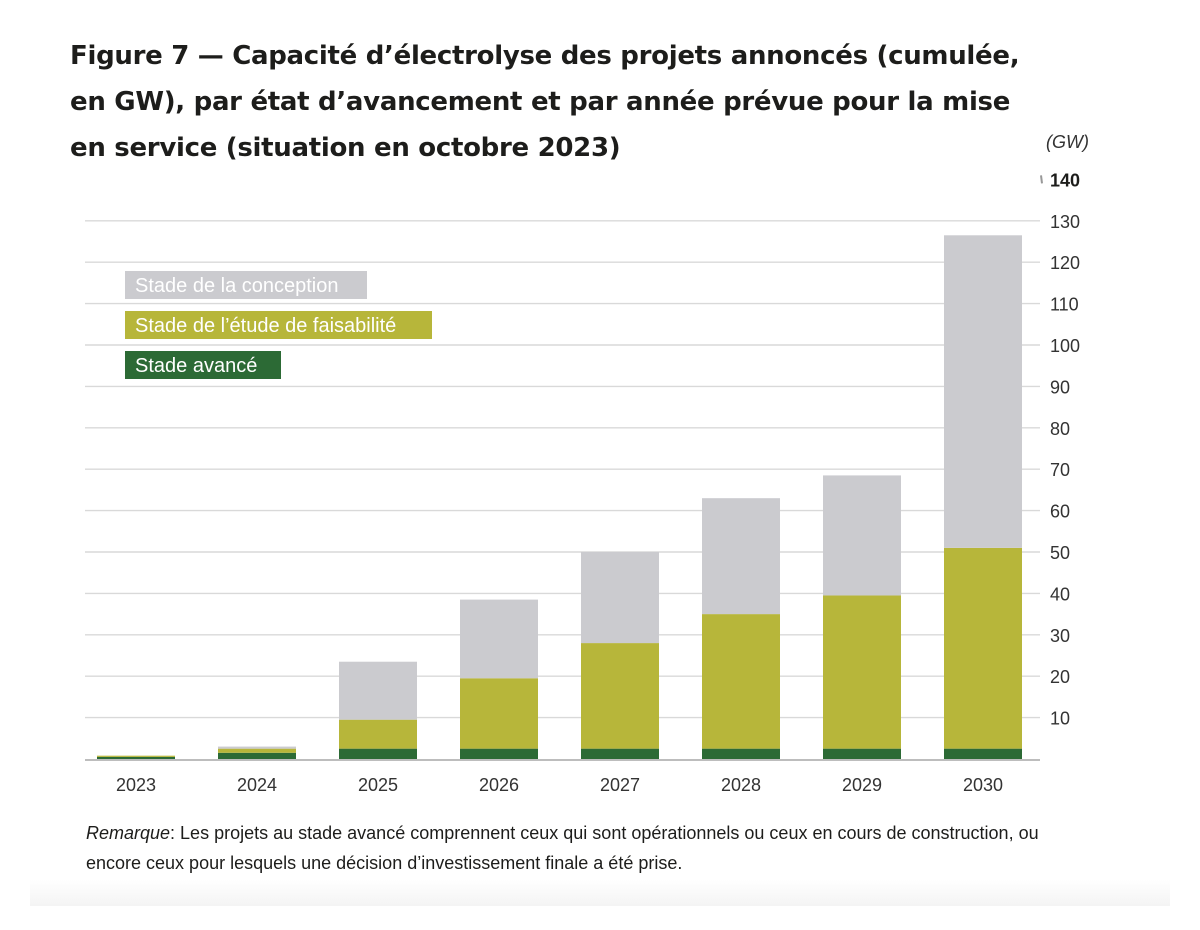  What do you see at coordinates (600, 893) in the screenshot?
I see `page-shadow` at bounding box center [600, 893].